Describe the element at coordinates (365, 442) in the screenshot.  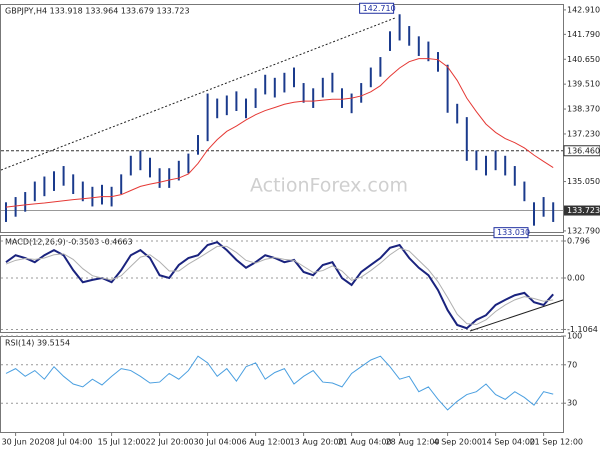
I see `x-tick-label: 21 Aug 04:00` at that location.